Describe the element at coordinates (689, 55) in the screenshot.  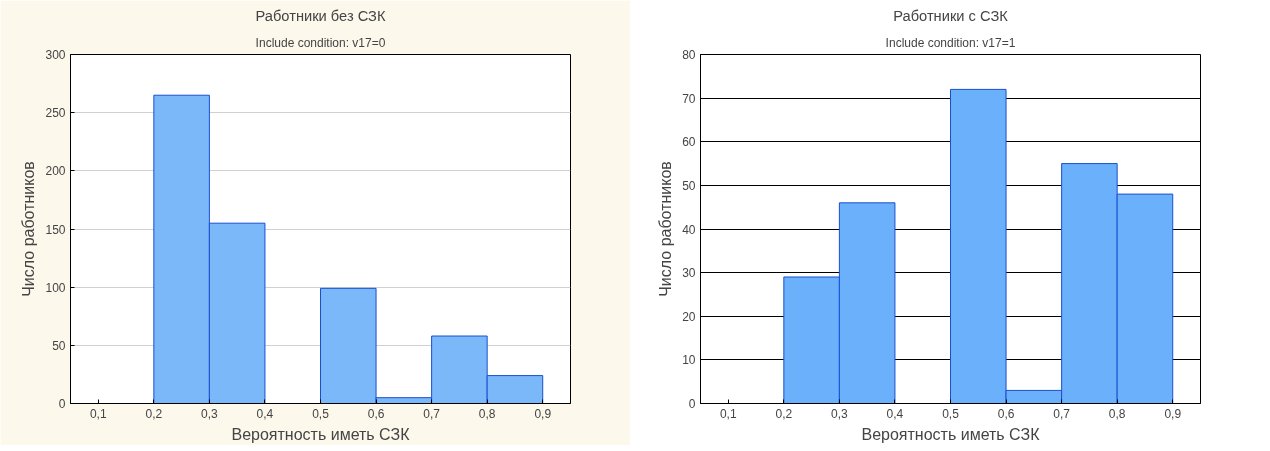
I see `y-tick-label: 80` at that location.